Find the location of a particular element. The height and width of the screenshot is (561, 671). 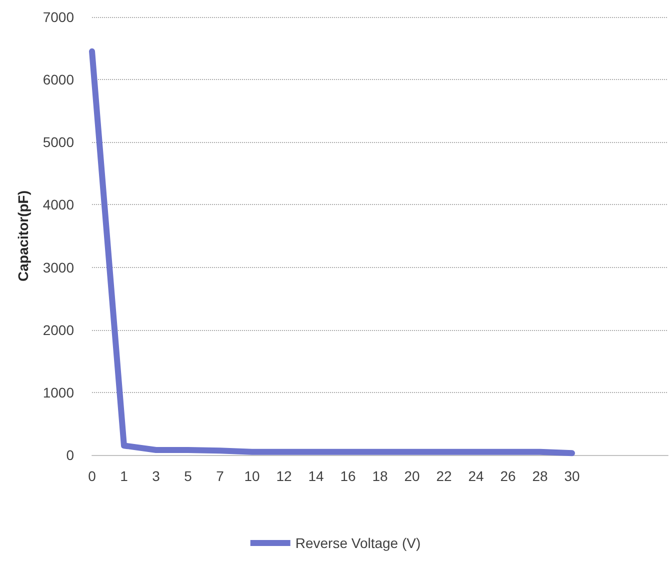

x-tick-label: 0 is located at coordinates (92, 476).